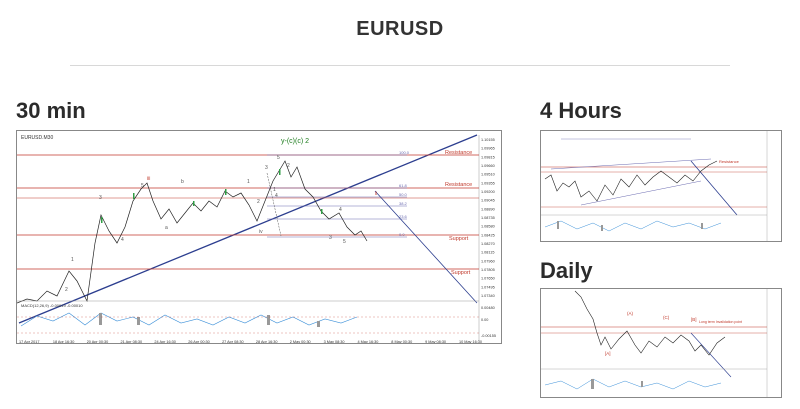  I want to click on price-tick-label: 1.07340, so click(488, 296).